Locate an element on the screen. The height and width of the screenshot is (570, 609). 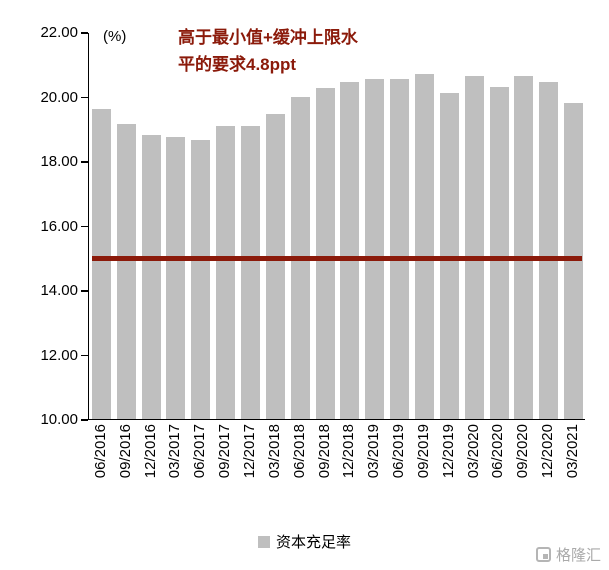
bar-06/2016 is located at coordinates (101, 264).